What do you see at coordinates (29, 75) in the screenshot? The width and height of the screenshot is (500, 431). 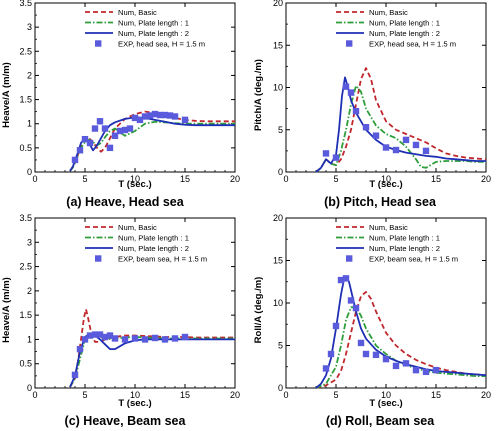 I see `y-tick-label: 2` at bounding box center [29, 75].